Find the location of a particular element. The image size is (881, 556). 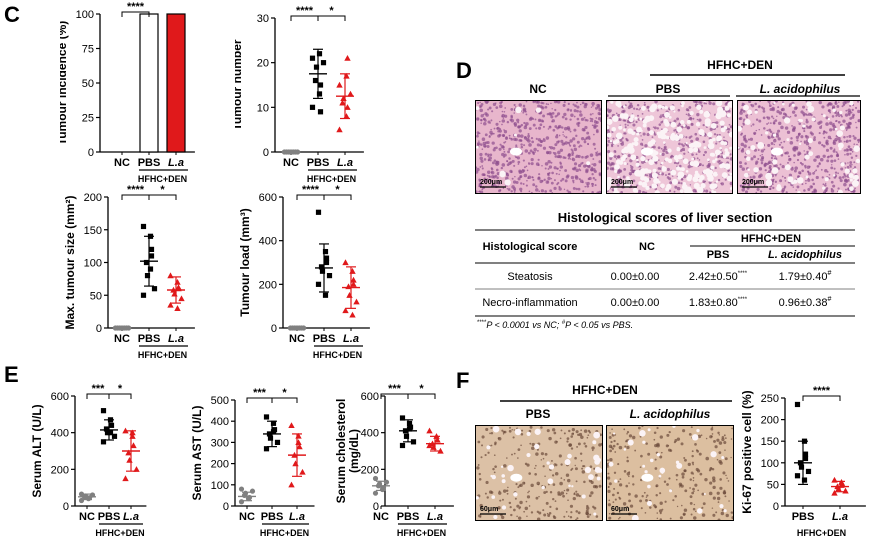

x-tick-label: PBS is located at coordinates (149, 163).